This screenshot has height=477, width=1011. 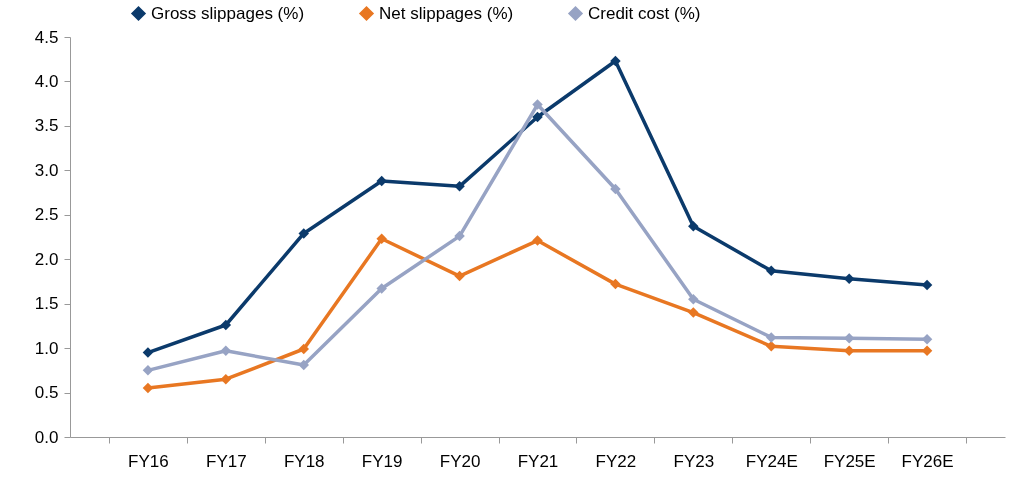 What do you see at coordinates (616, 461) in the screenshot?
I see `x-tick-label: FY22` at bounding box center [616, 461].